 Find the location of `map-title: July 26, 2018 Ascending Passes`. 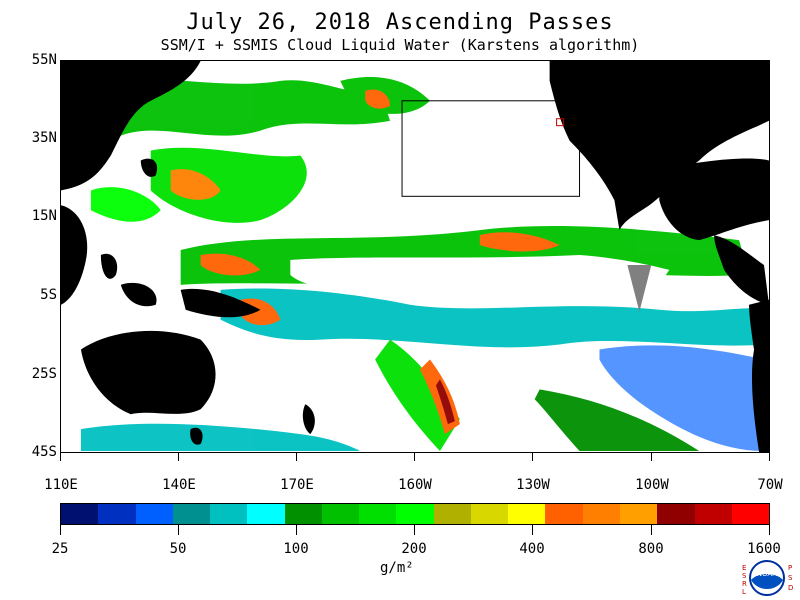

map-title: July 26, 2018 Ascending Passes is located at coordinates (400, 22).